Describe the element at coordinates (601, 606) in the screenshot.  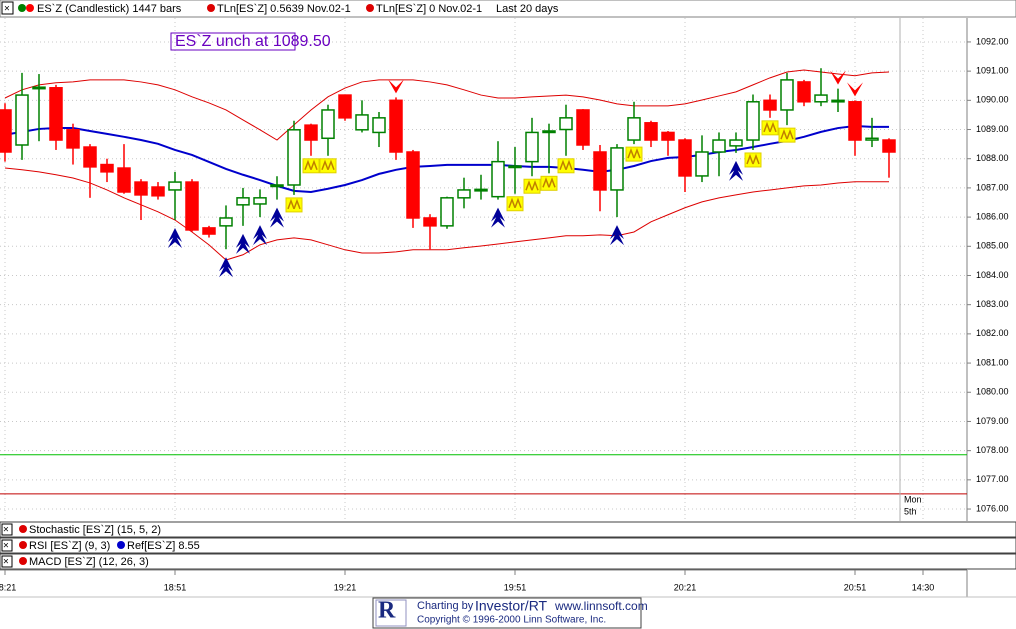
I see `footer-url: www.linnsoft.com` at that location.